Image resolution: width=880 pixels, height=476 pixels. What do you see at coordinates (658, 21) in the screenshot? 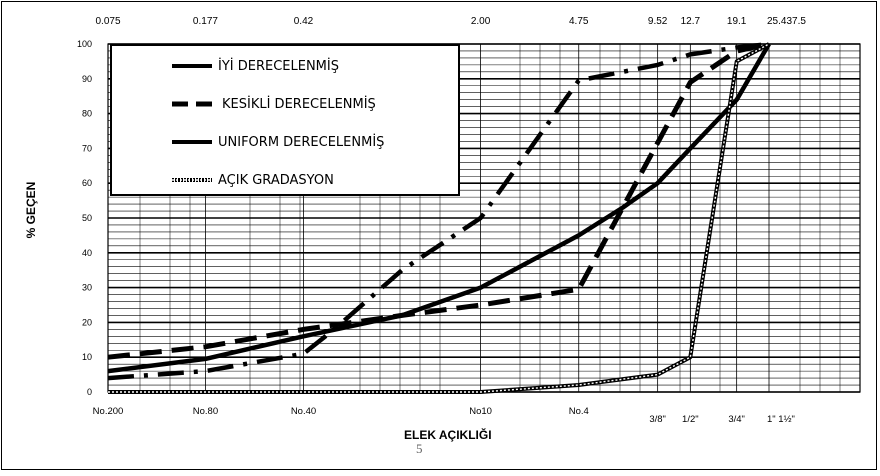
I see `top-tick-label: 9.52` at bounding box center [658, 21].